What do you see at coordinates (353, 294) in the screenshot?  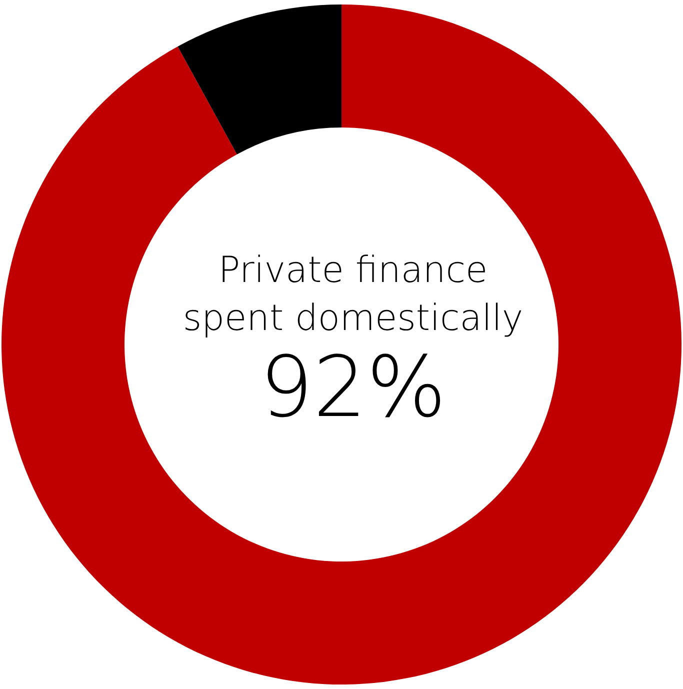 I see `text: Private finance spent domestically` at bounding box center [353, 294].